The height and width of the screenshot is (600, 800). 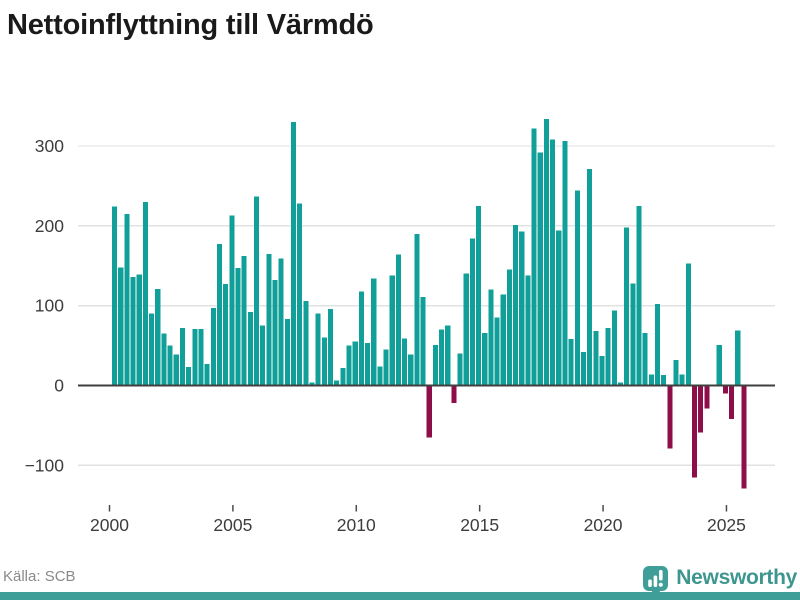 I want to click on bar-2014-Q3, so click(x=472, y=312).